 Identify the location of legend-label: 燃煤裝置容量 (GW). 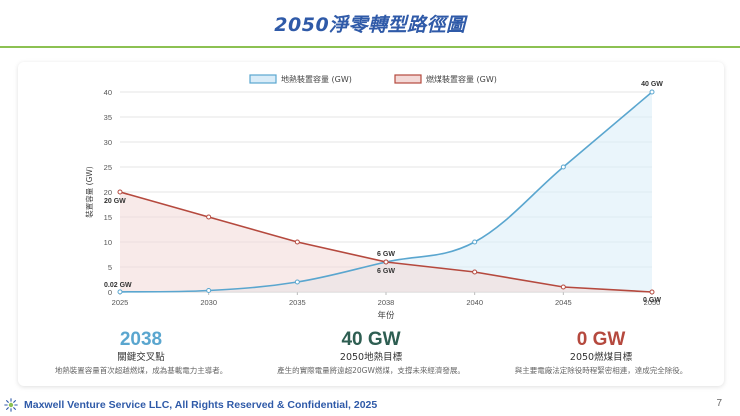
(461, 79).